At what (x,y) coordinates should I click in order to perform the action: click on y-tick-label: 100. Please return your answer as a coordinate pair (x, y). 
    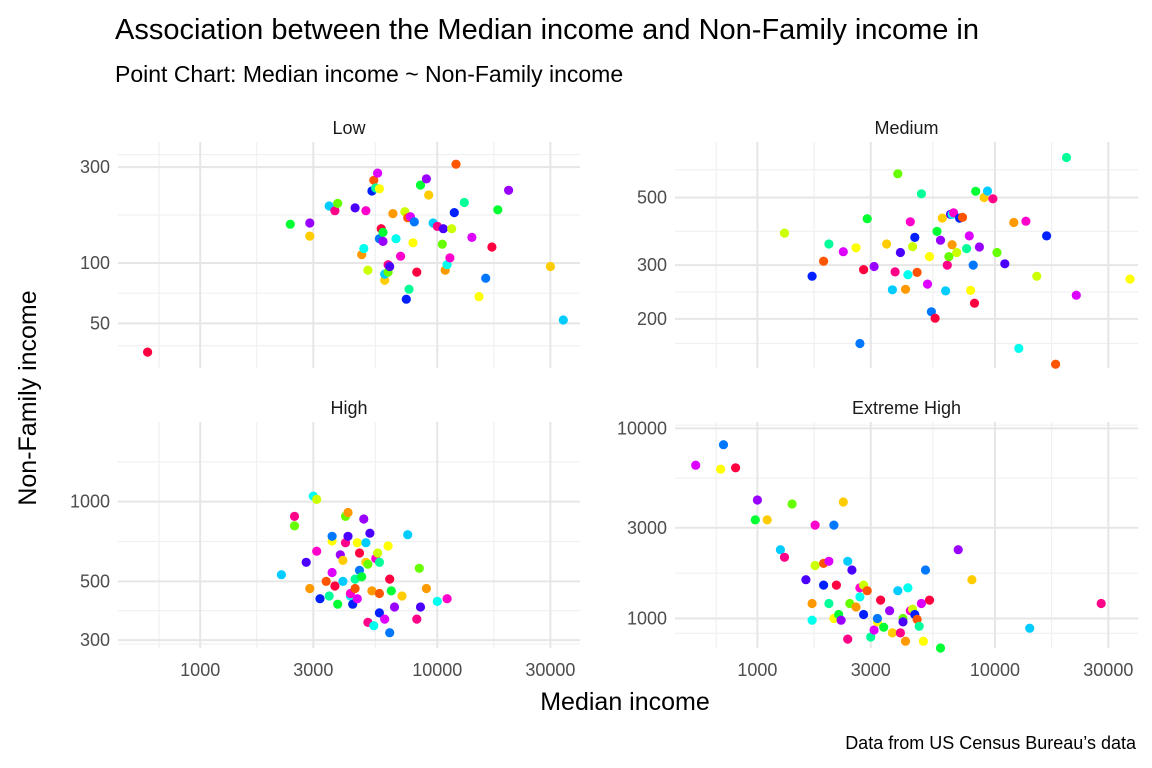
    Looking at the image, I should click on (95, 263).